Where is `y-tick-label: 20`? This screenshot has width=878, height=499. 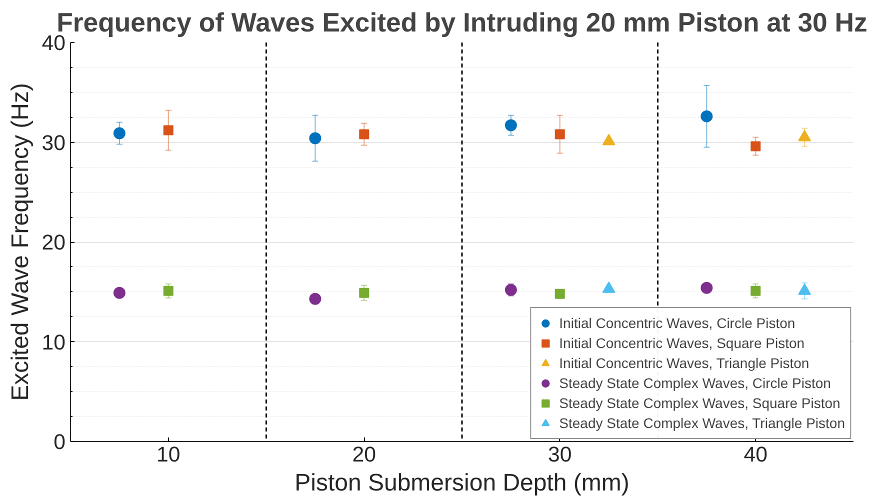 y-tick-label: 20 is located at coordinates (54, 242).